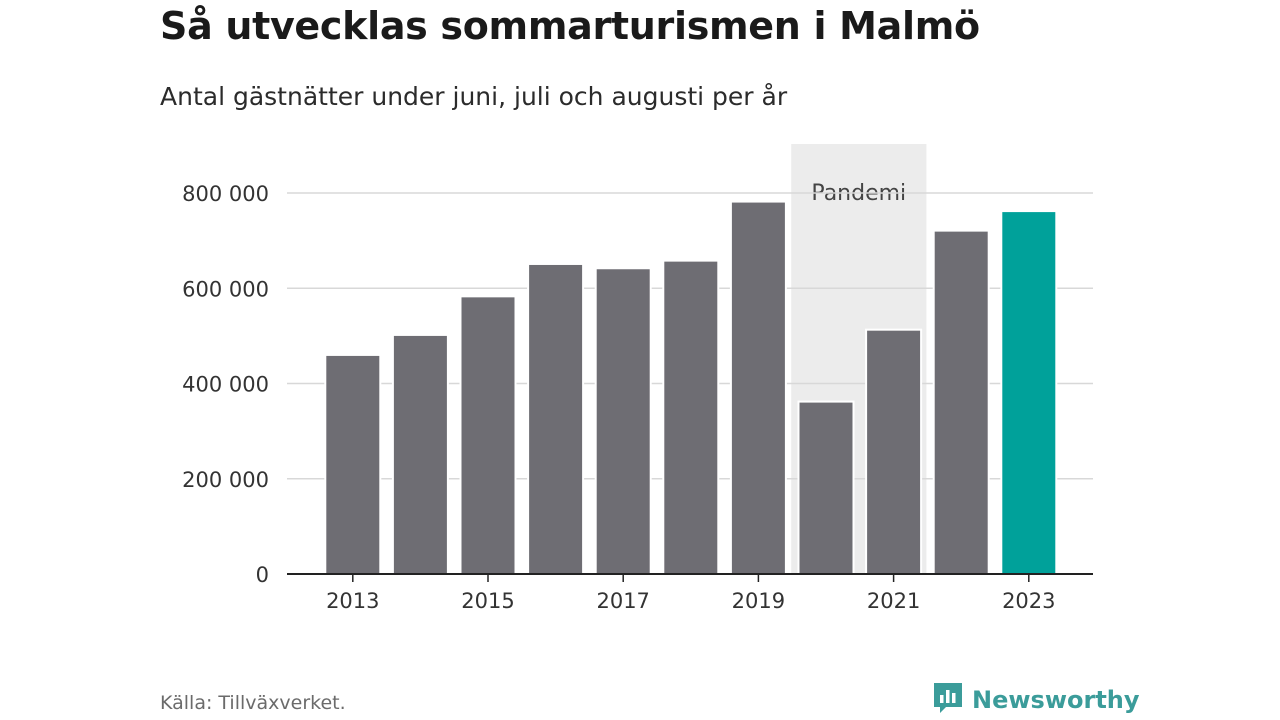 This screenshot has height=720, width=1280. What do you see at coordinates (225, 385) in the screenshot?
I see `y-tick-label: 400 000` at bounding box center [225, 385].